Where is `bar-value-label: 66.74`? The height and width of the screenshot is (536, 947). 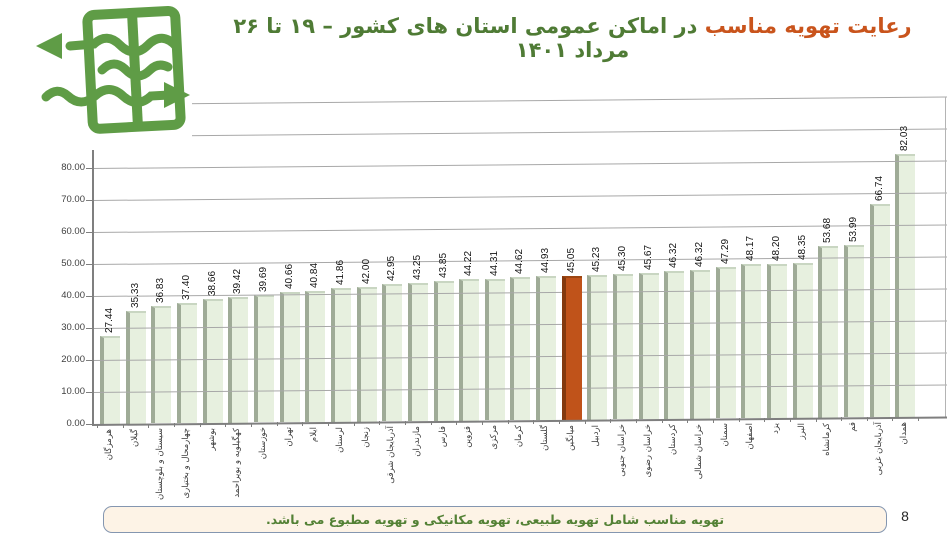 bar-value-label: 66.74 is located at coordinates (879, 188).